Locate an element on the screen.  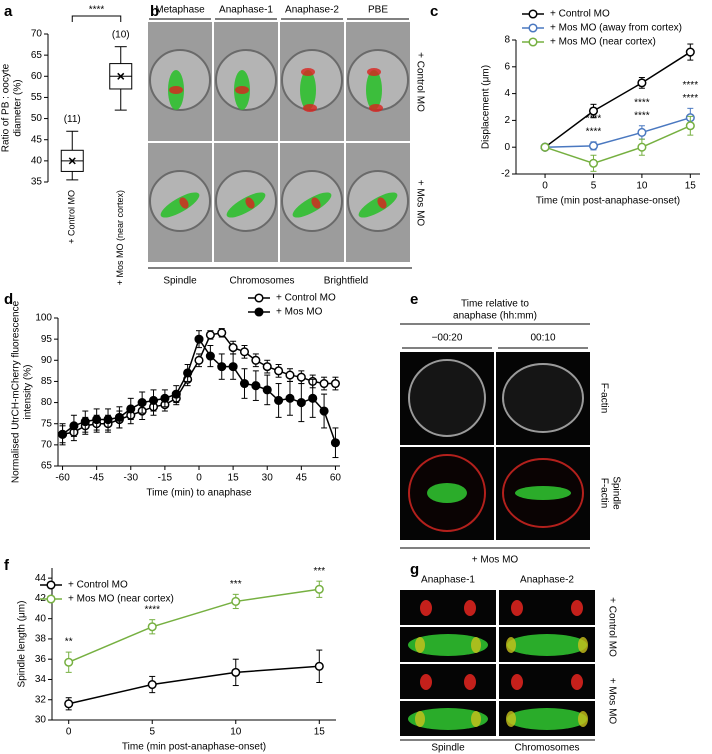
x-tick-label: 10 is located at coordinates (236, 732).